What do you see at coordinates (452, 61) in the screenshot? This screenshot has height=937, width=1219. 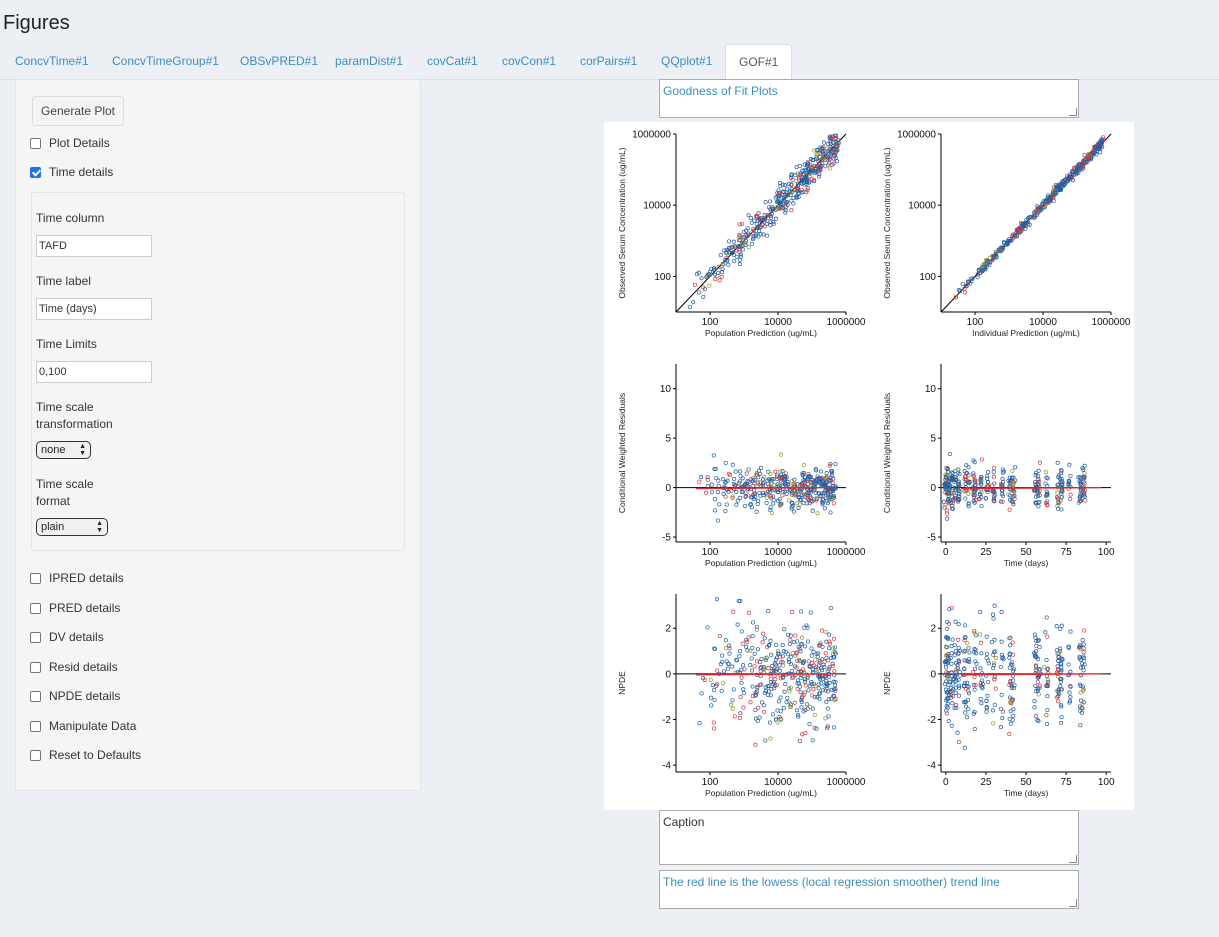 I see `tab-covcat: covCat#1` at bounding box center [452, 61].